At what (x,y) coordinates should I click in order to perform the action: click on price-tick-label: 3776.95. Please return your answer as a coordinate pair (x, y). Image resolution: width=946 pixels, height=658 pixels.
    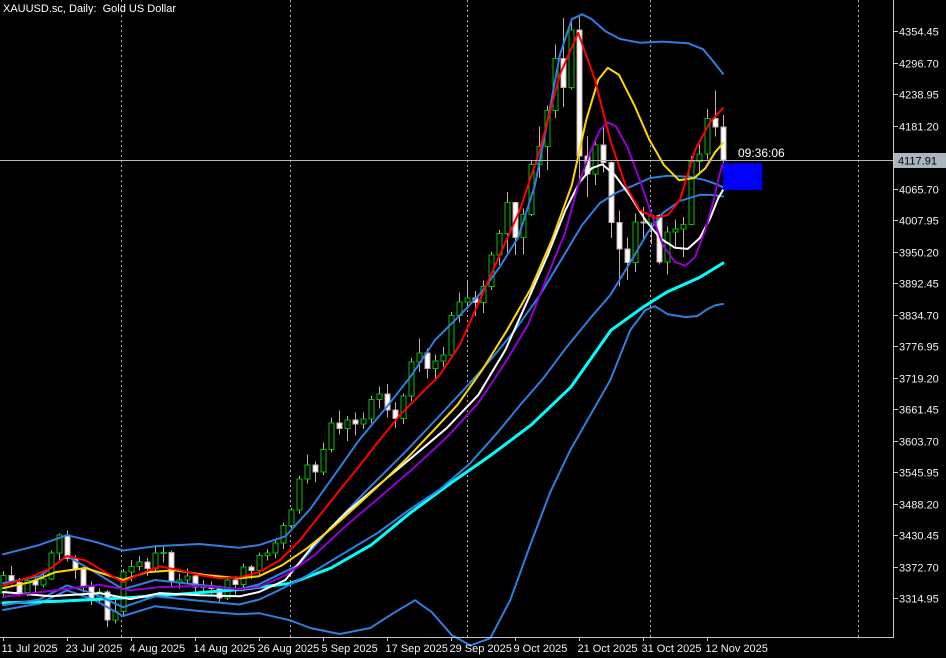
    Looking at the image, I should click on (919, 348).